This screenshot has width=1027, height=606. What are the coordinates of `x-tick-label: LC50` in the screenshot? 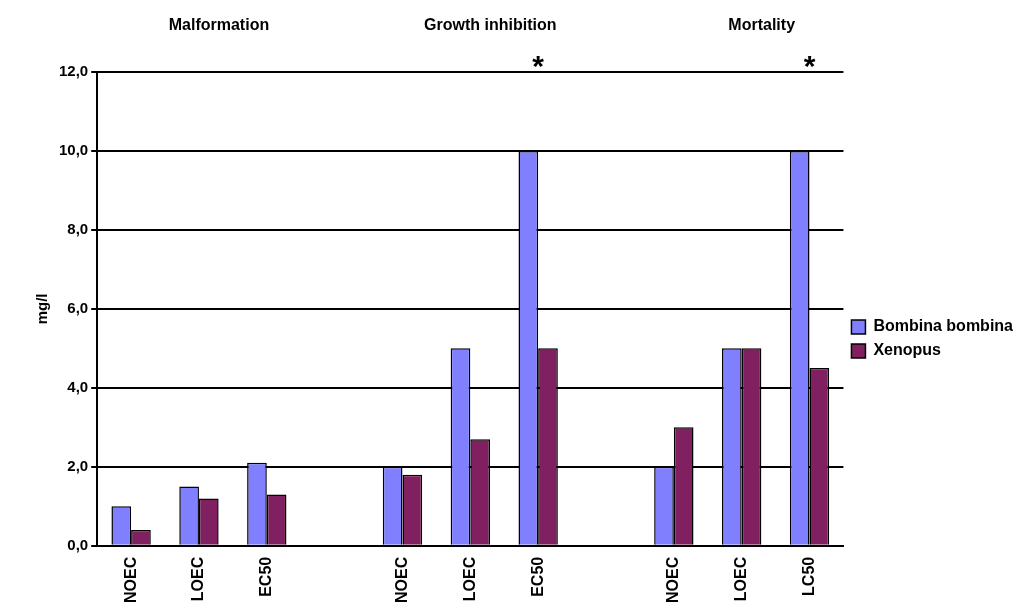 It's located at (808, 576).